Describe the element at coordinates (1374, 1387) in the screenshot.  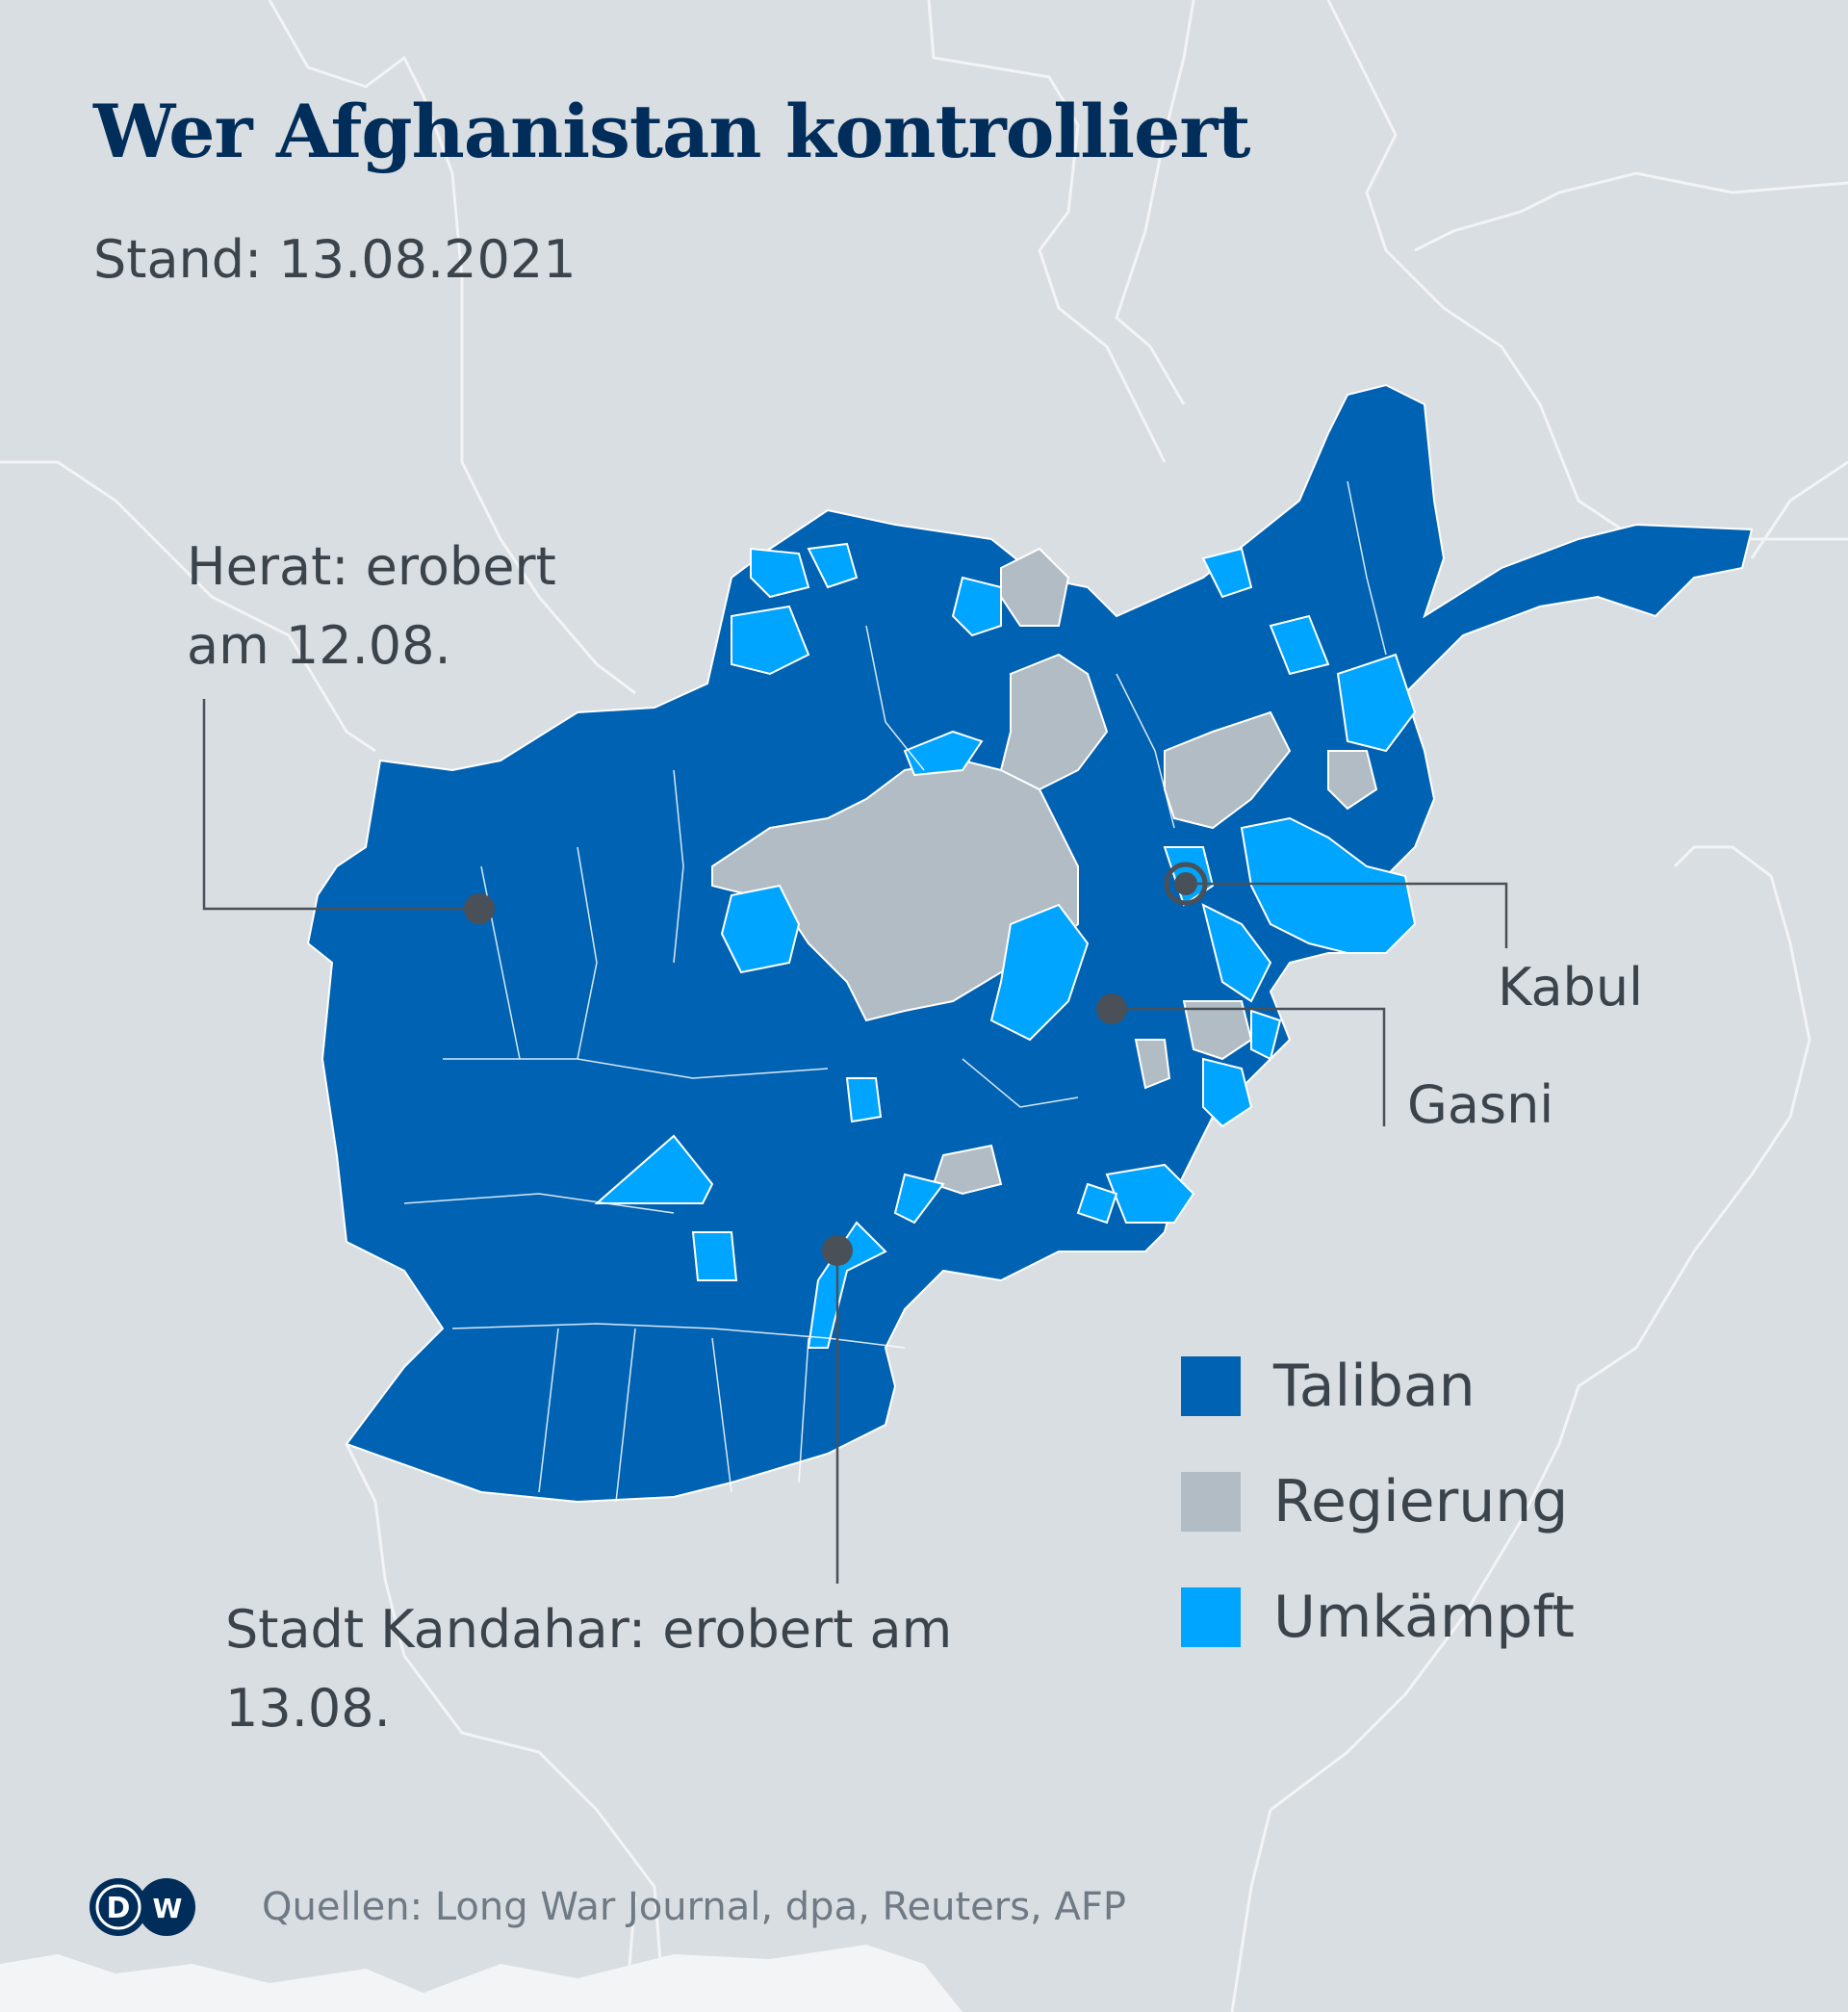
I see `legend-label: Taliban` at that location.